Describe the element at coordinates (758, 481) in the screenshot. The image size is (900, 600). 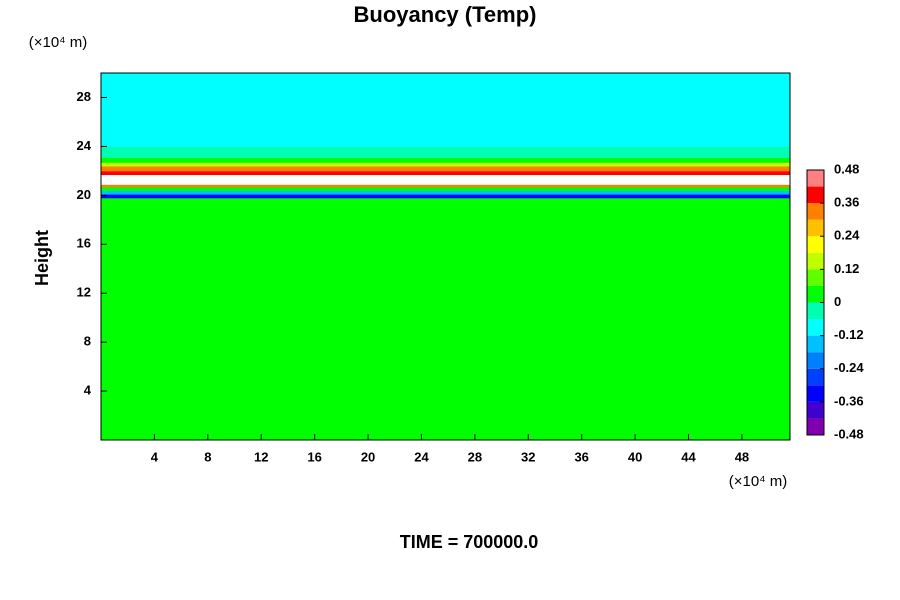
I see `x-unit: (×10⁴ m)` at that location.